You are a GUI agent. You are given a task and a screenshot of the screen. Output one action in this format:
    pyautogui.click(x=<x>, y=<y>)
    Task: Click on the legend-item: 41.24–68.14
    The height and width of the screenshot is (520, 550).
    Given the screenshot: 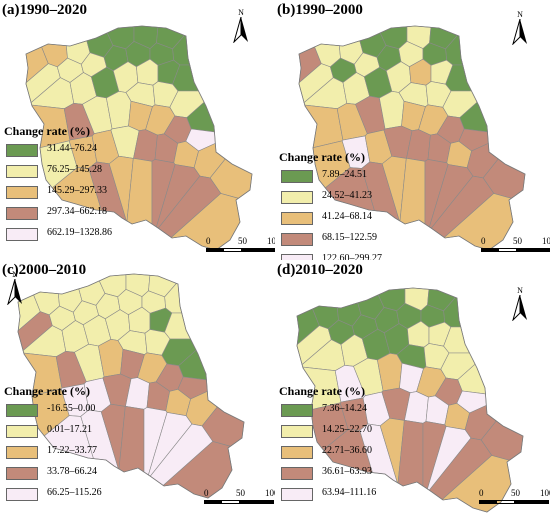 What is the action you would take?
    pyautogui.click(x=349, y=219)
    